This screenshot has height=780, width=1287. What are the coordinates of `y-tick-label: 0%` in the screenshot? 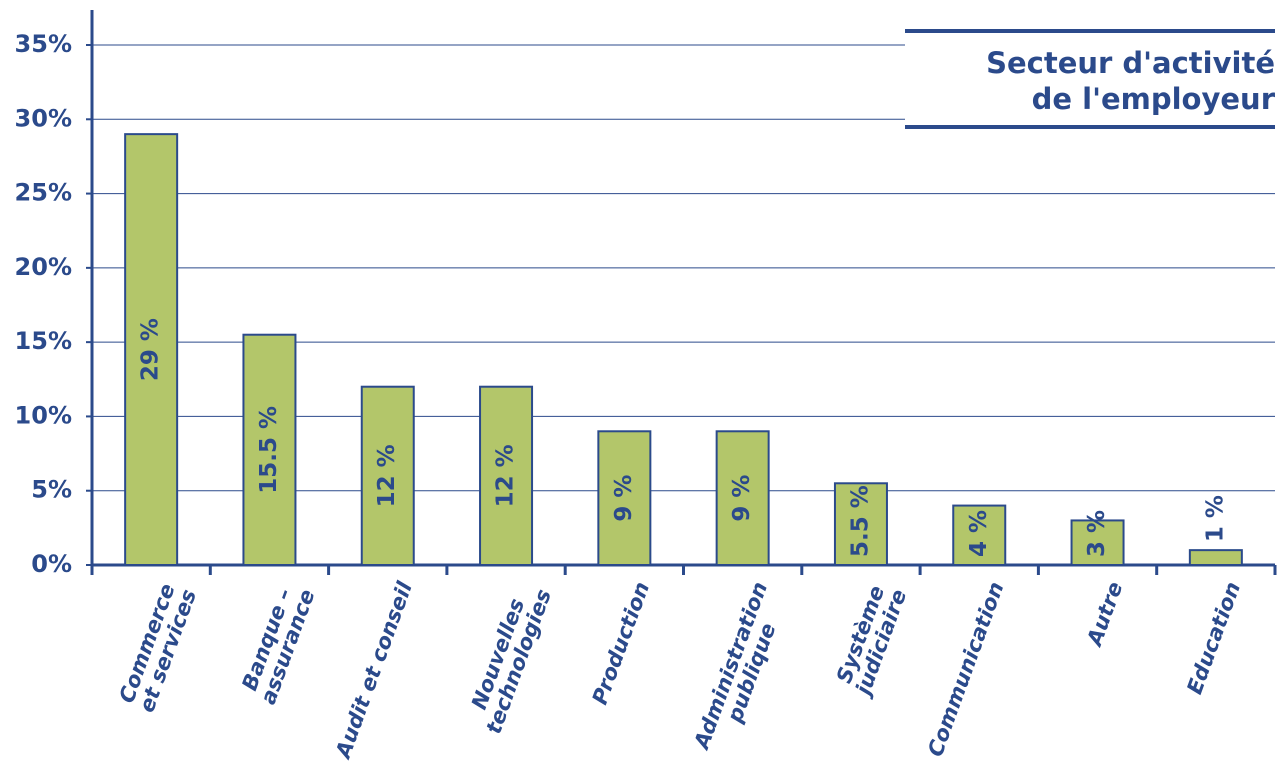 It's located at (51, 564).